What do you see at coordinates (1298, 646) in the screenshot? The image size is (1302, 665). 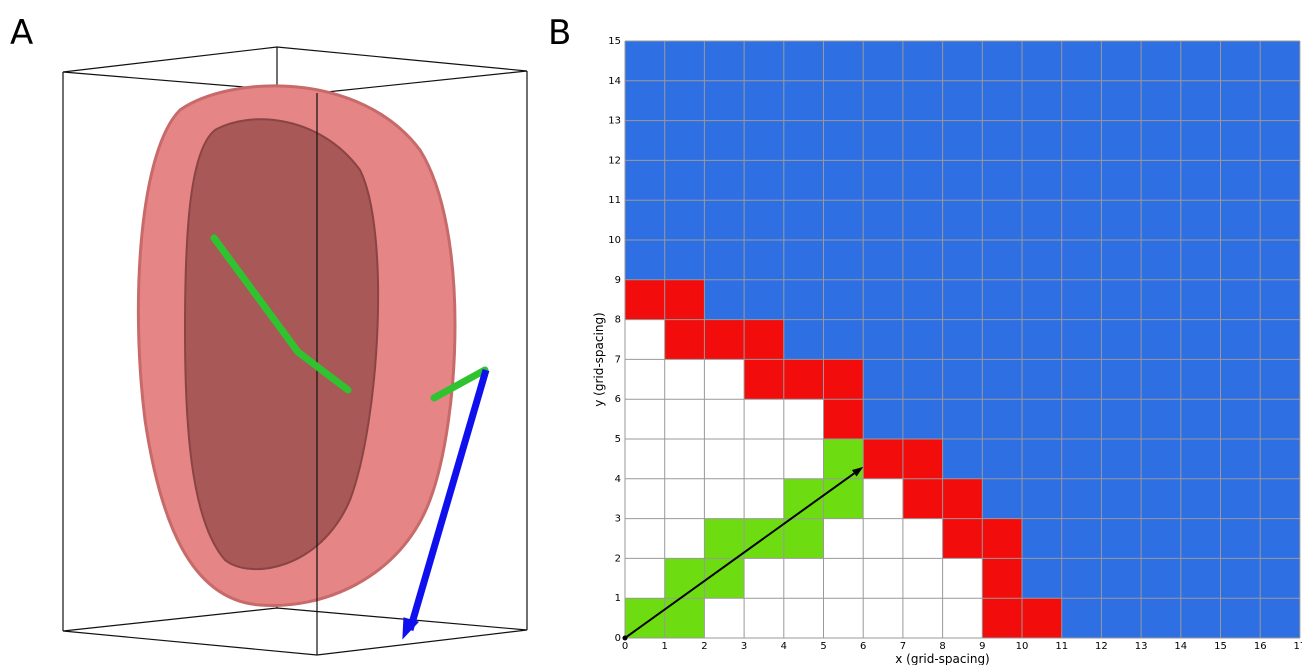 I see `x-tick-label: 17` at bounding box center [1298, 646].